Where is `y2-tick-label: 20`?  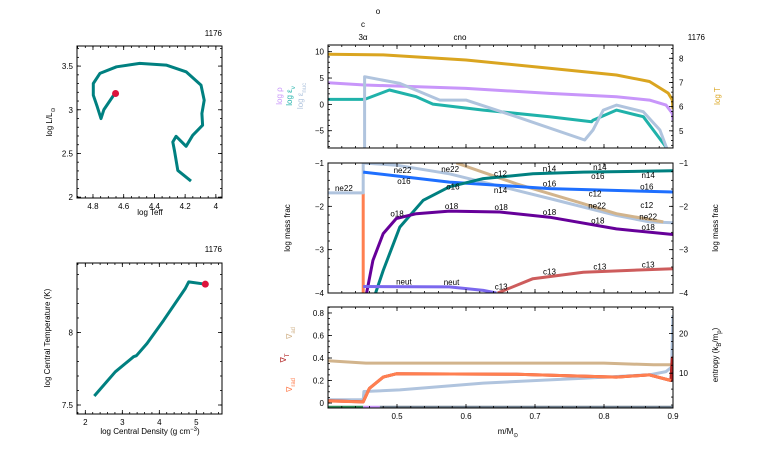
y2-tick-label: 20 is located at coordinates (683, 333).